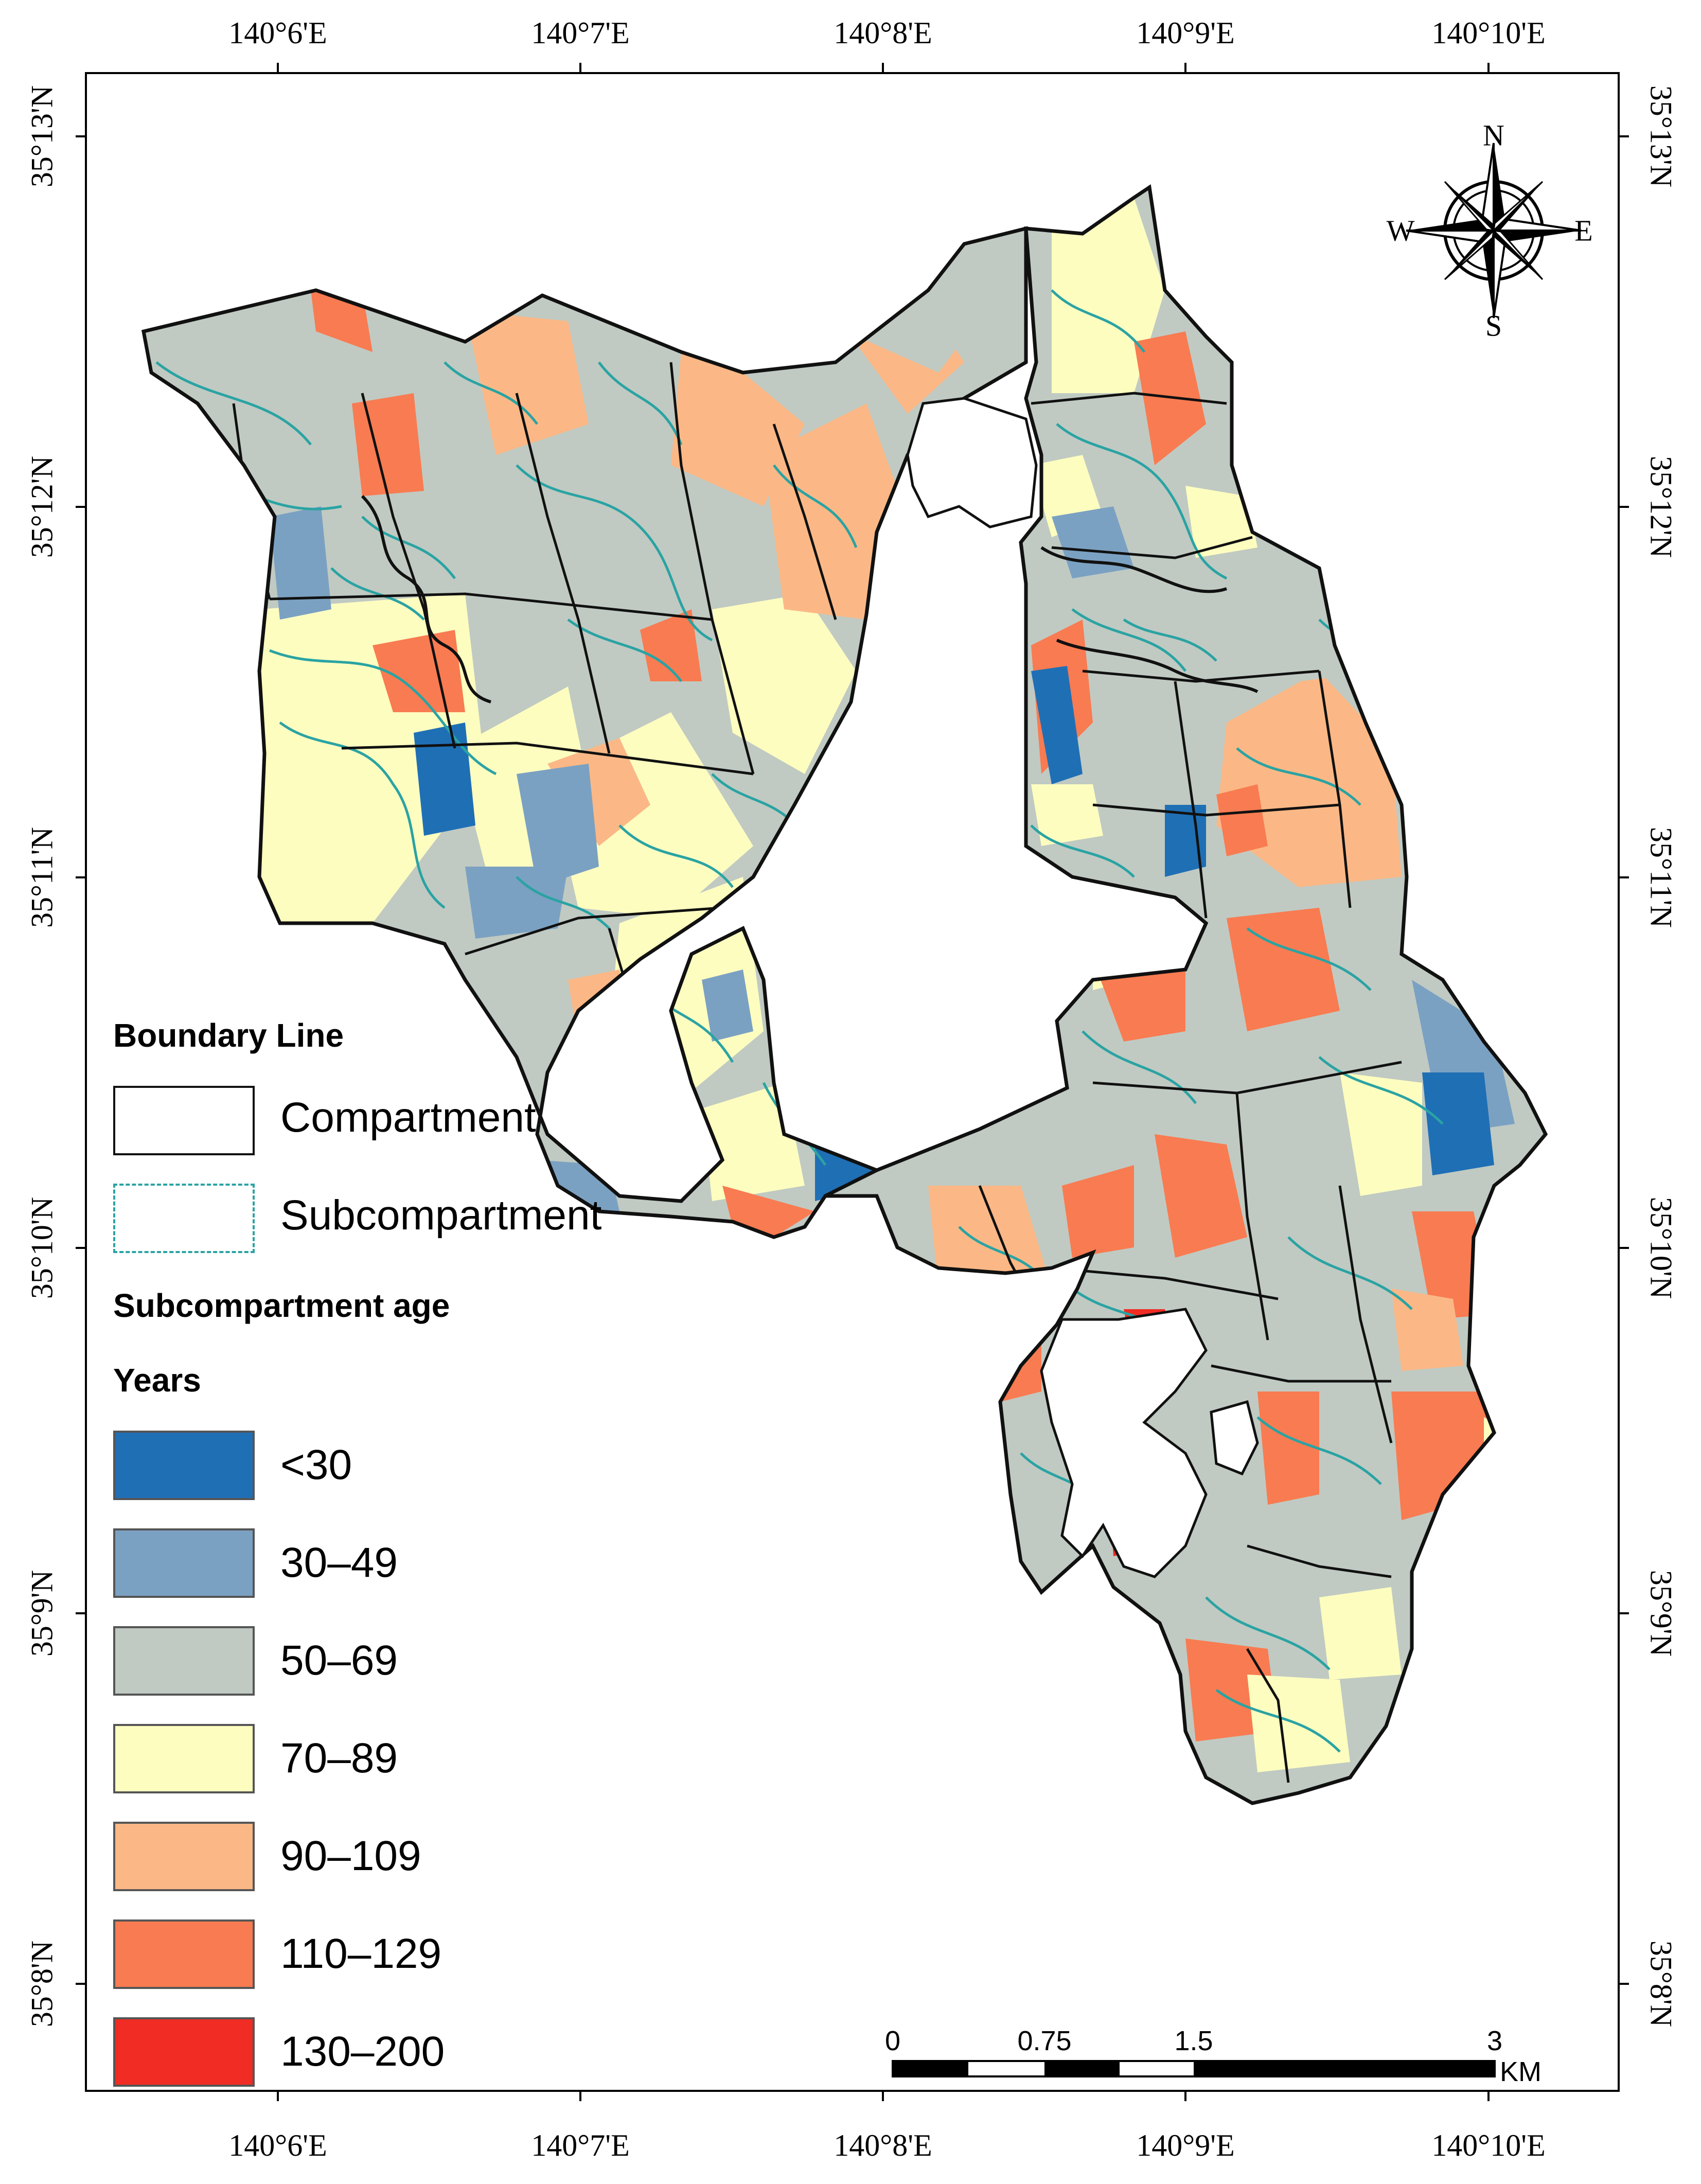 This screenshot has width=1701, height=2184. What do you see at coordinates (1493, 135) in the screenshot?
I see `compass-n: N` at bounding box center [1493, 135].